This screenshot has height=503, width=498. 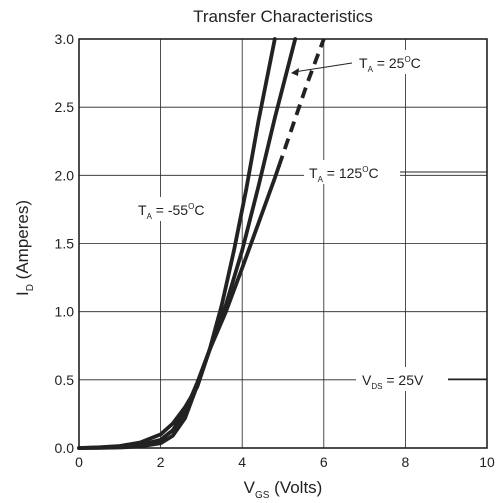 I want to click on x-tick-label: 6, so click(x=324, y=462).